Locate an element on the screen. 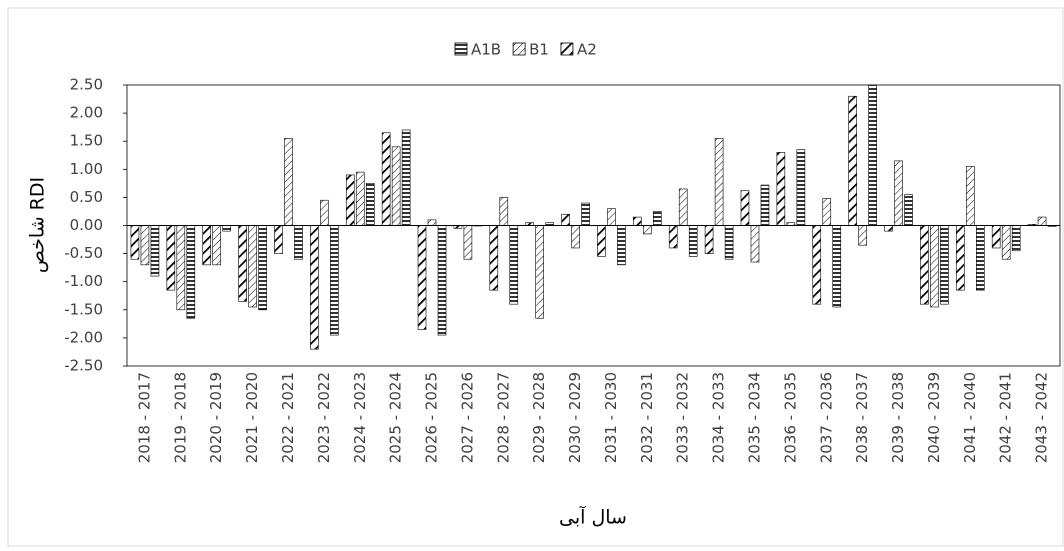 This screenshot has width=1064, height=551. x-tick-label: 2040 - 2039 is located at coordinates (934, 417).